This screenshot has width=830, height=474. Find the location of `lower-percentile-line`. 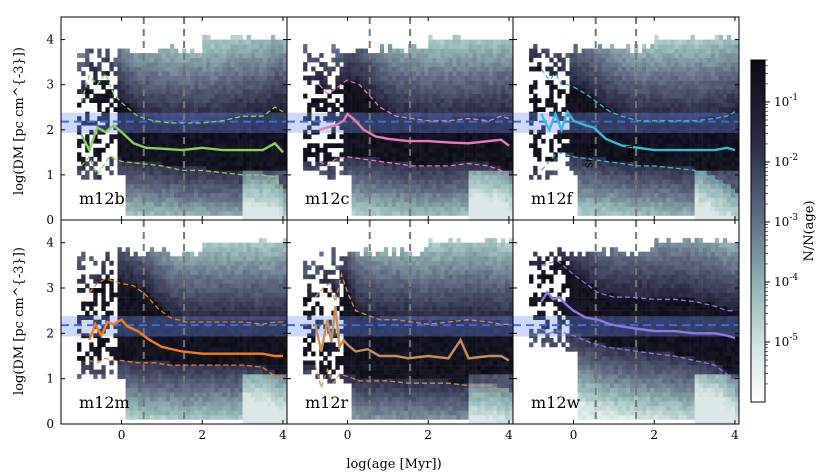

lower-percentile-line is located at coordinates (182, 173).